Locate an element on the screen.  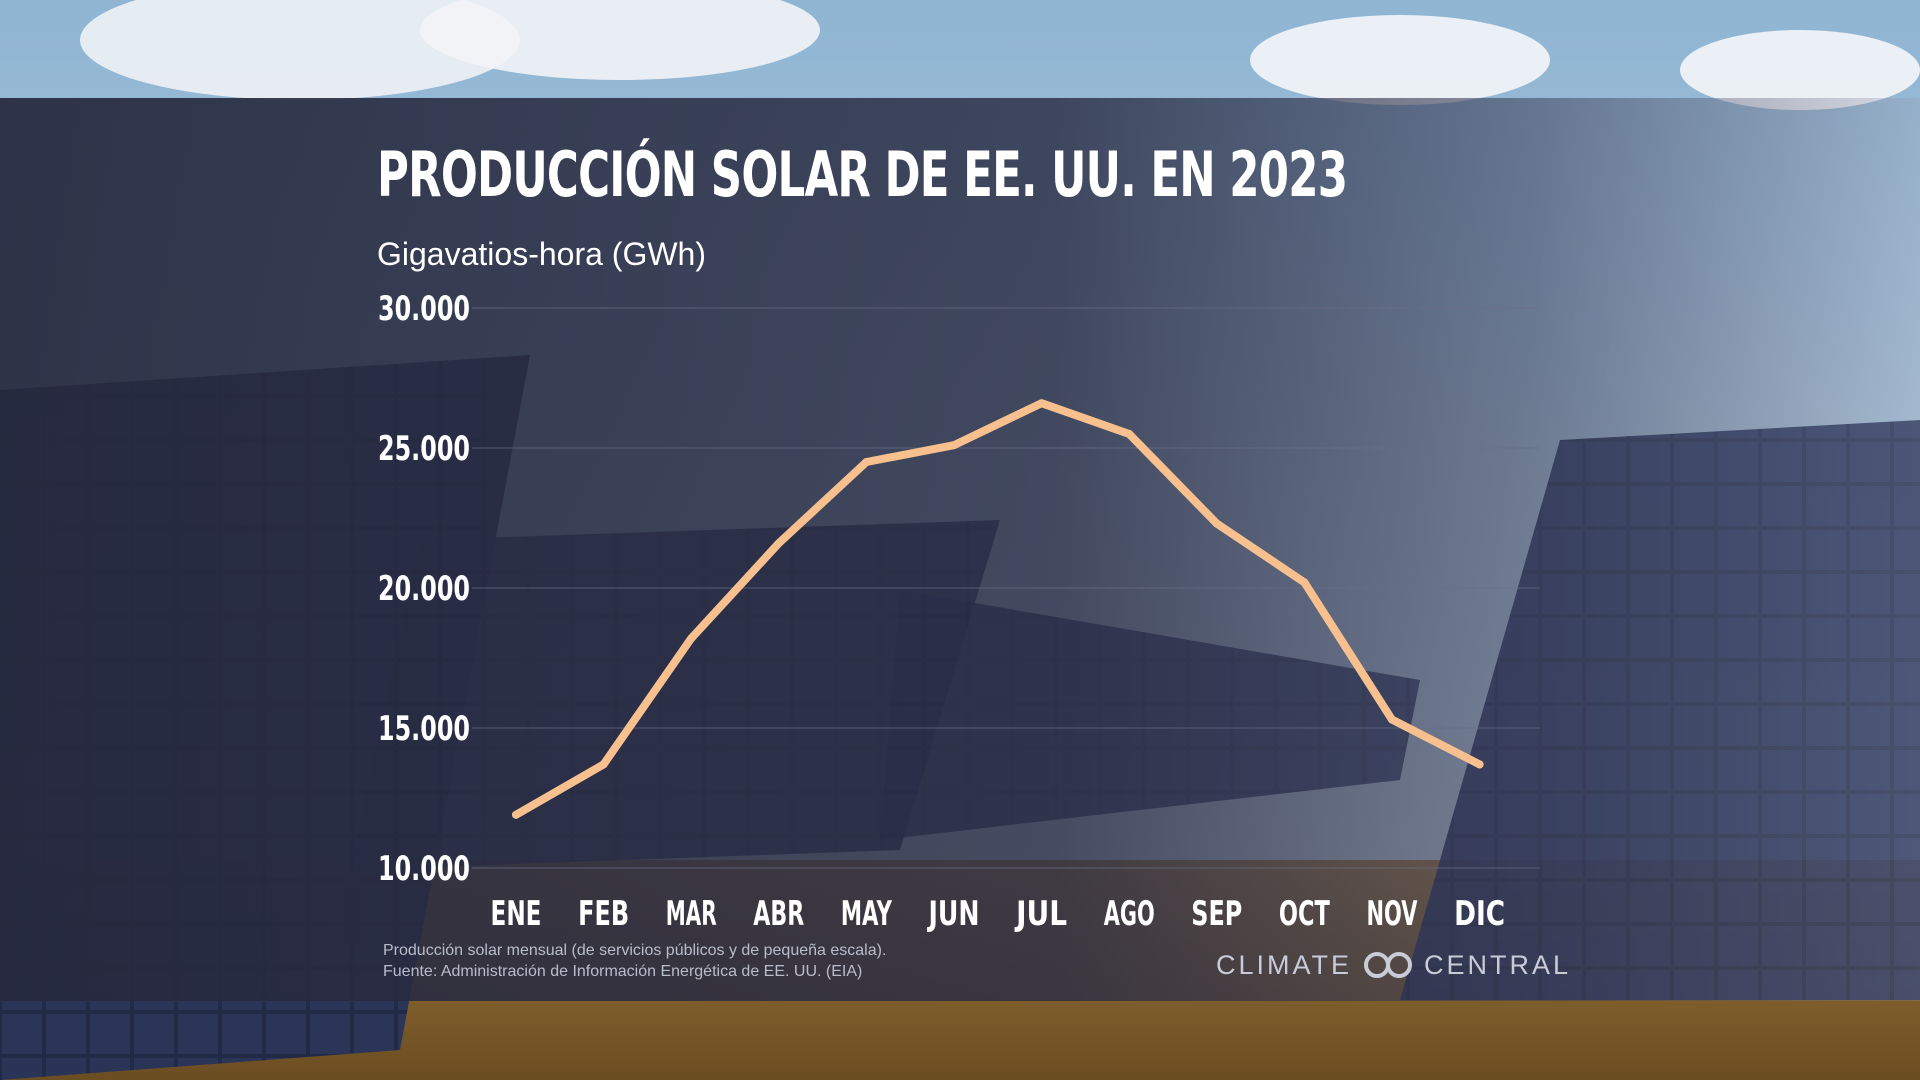
y-tick-label: 20.000 is located at coordinates (424, 589).